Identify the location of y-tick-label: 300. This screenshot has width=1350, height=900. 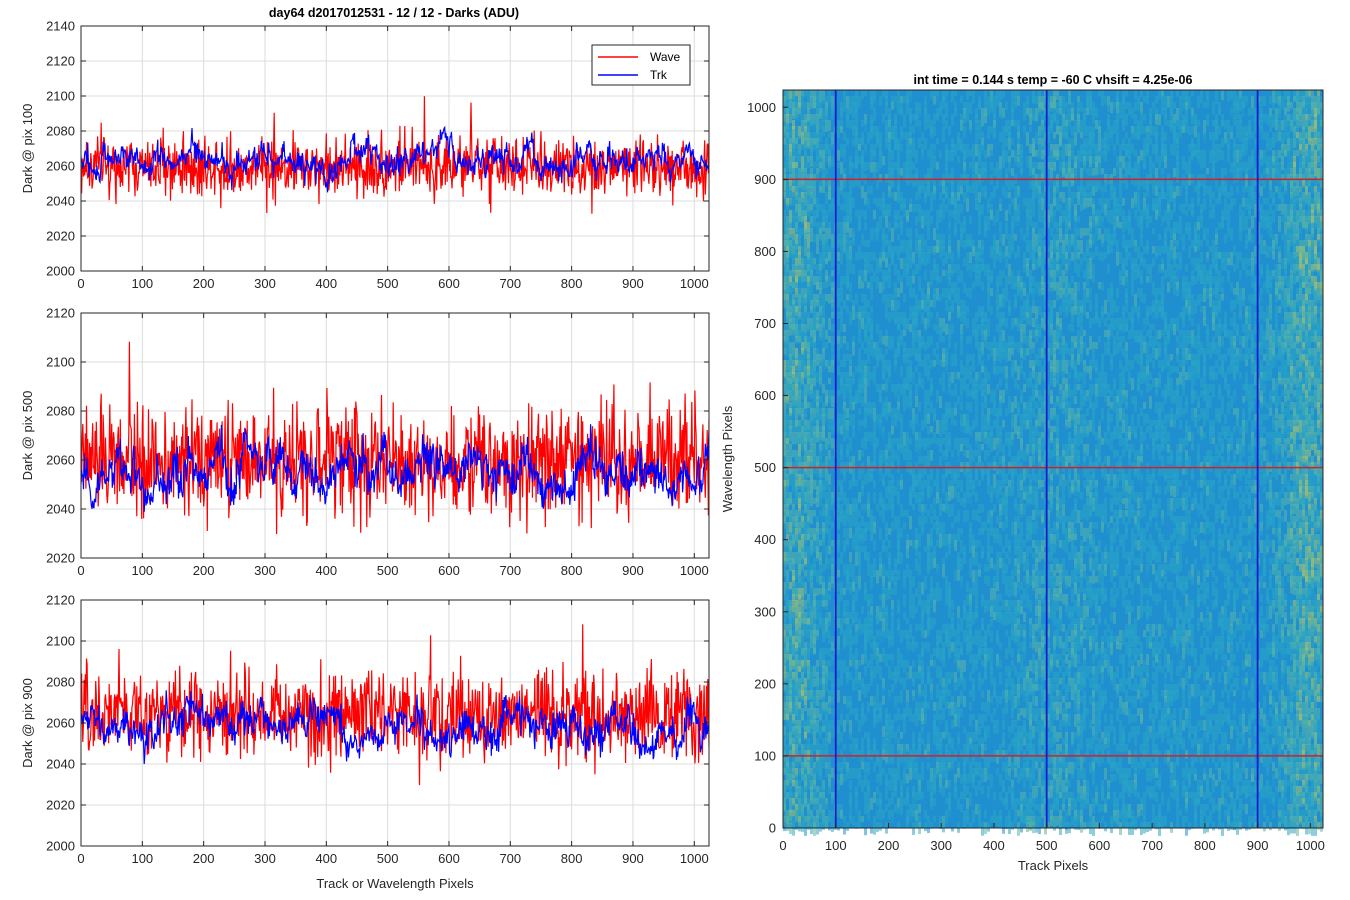
(765, 611).